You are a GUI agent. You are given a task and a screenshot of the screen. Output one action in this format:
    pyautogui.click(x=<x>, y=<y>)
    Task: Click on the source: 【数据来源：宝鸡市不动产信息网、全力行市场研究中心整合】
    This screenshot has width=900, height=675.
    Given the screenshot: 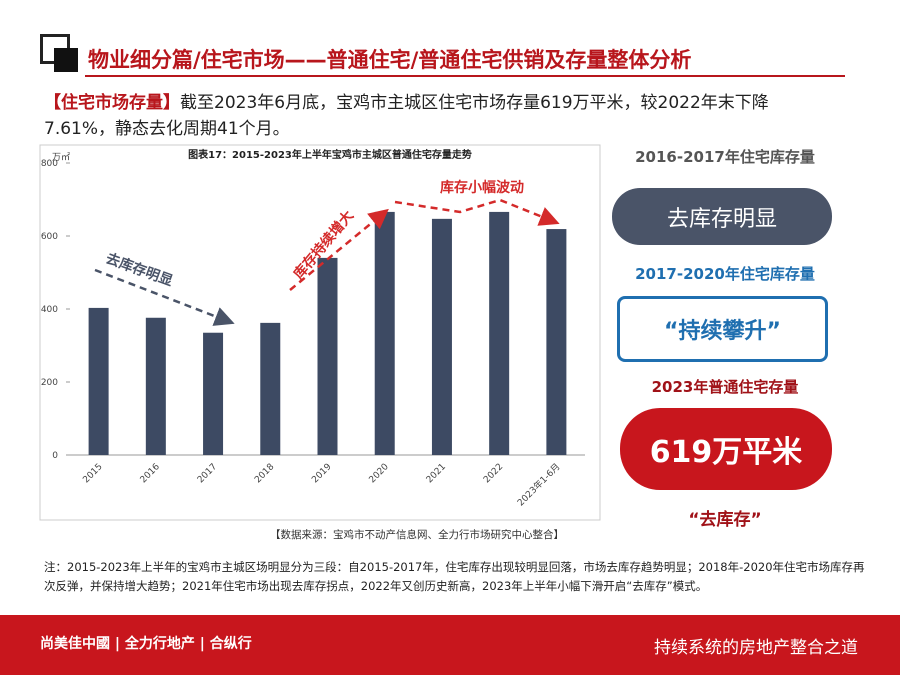 What is the action you would take?
    pyautogui.click(x=417, y=534)
    